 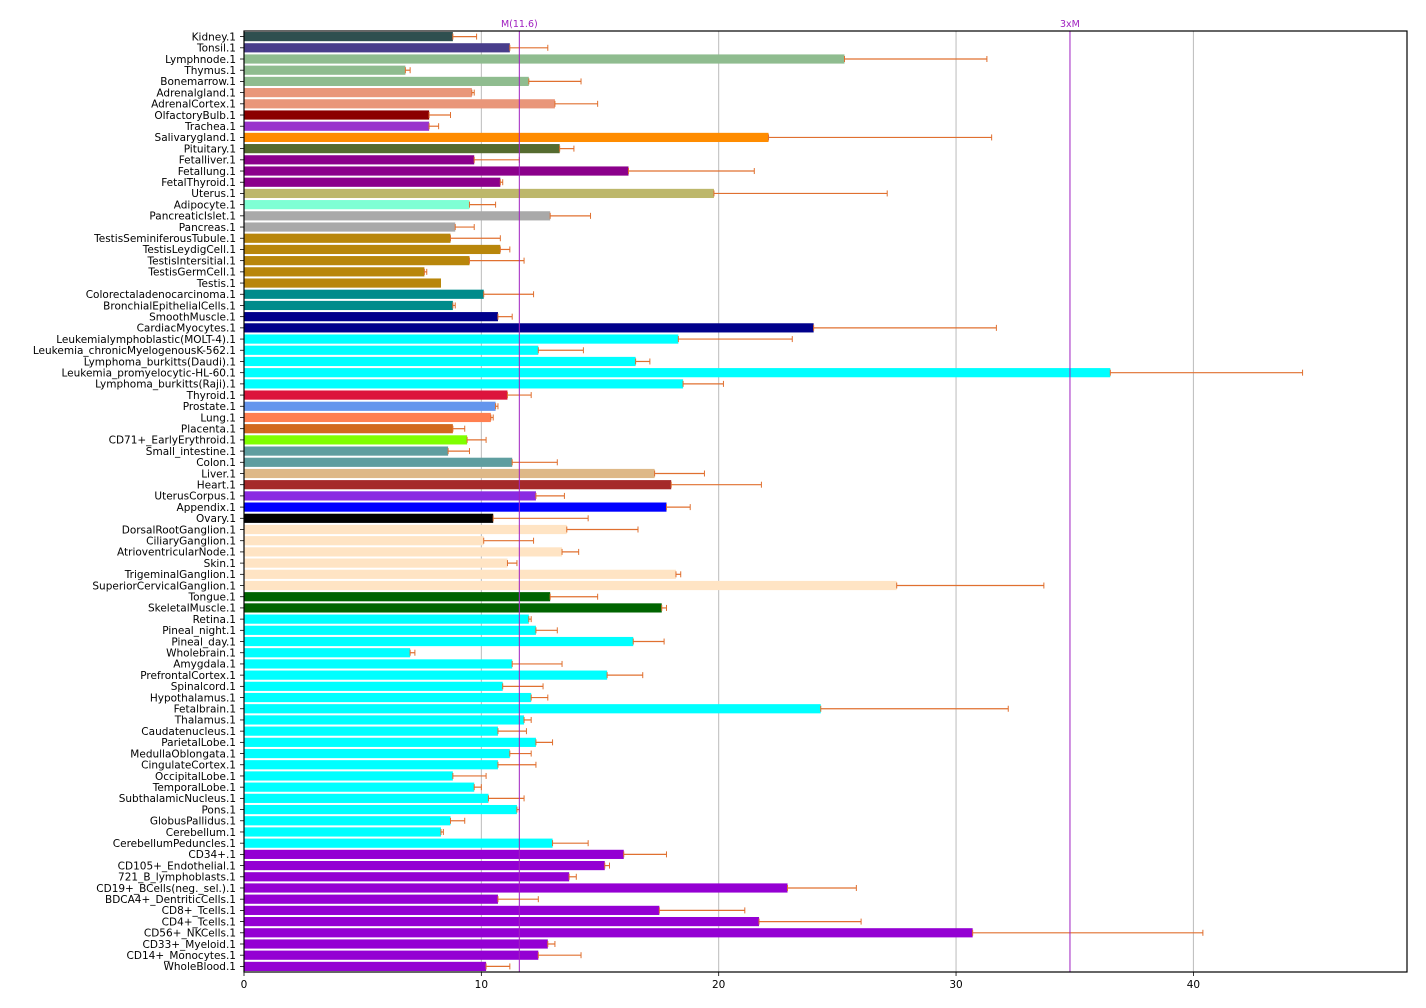 What do you see at coordinates (177, 799) in the screenshot?
I see `y-tick-label: SubthalamicNucleus.1` at bounding box center [177, 799].